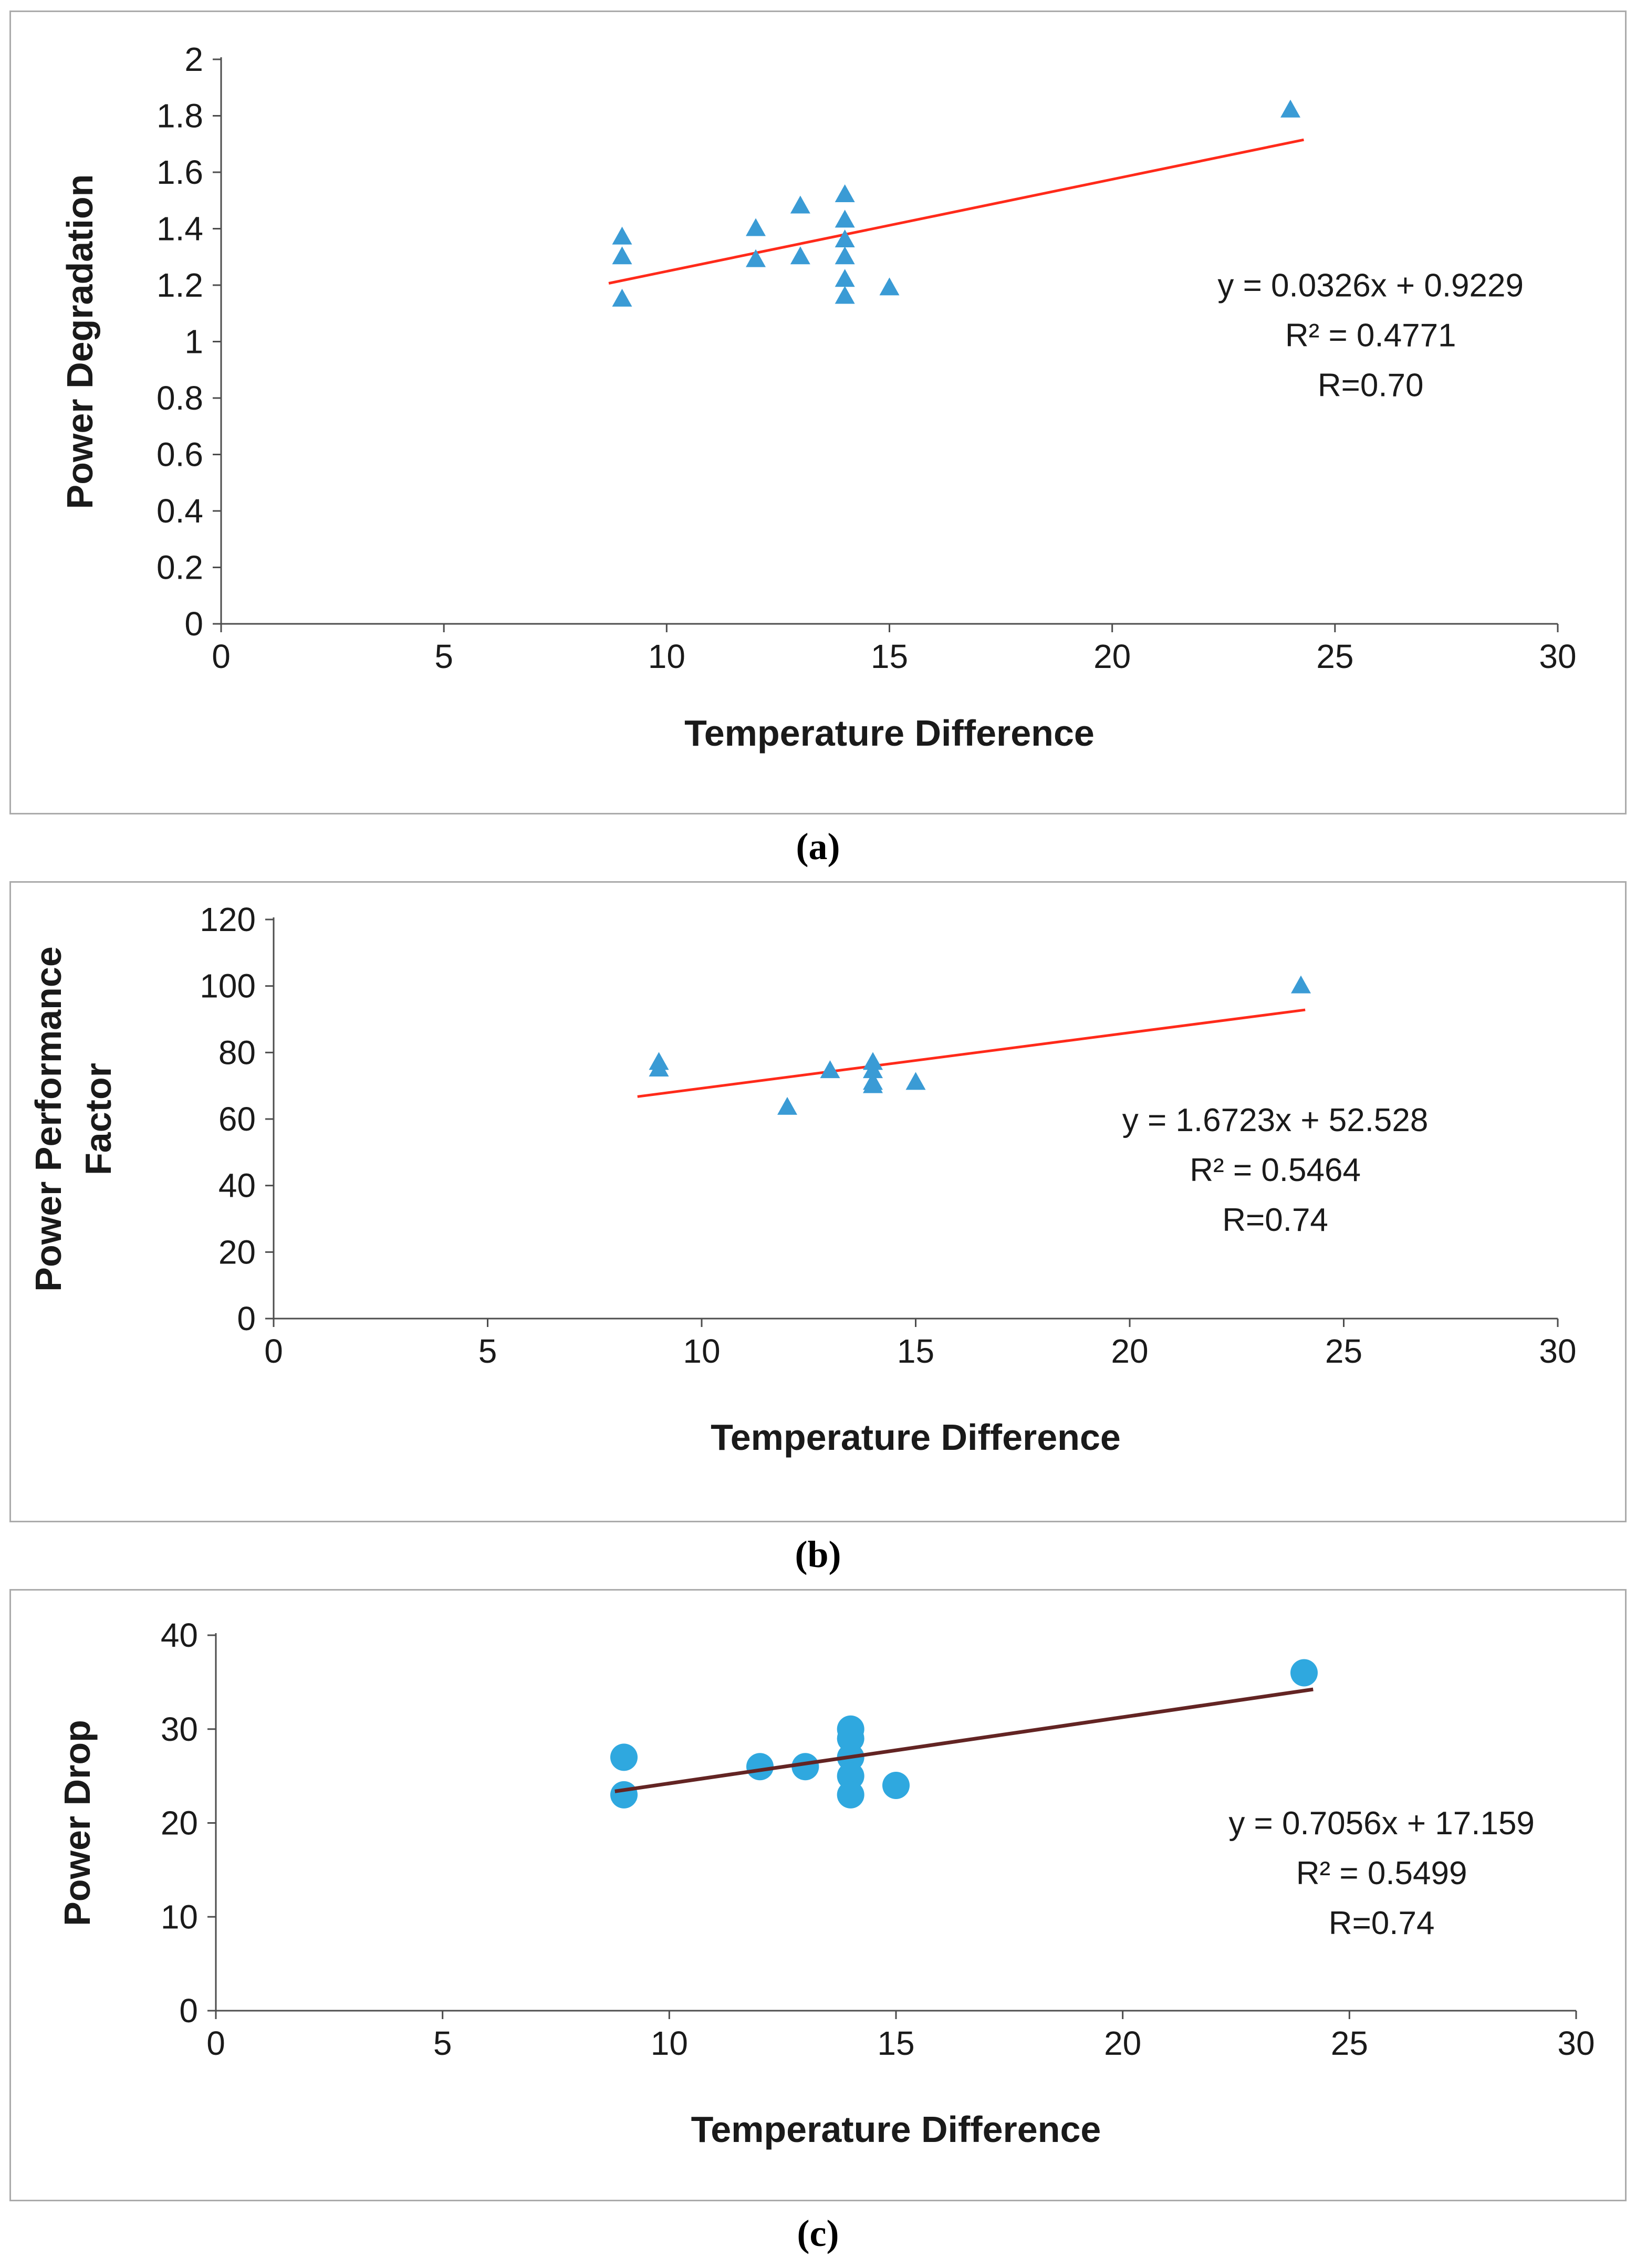 Image resolution: width=1636 pixels, height=2268 pixels. What do you see at coordinates (818, 1554) in the screenshot?
I see `caption-b: (b)` at bounding box center [818, 1554].